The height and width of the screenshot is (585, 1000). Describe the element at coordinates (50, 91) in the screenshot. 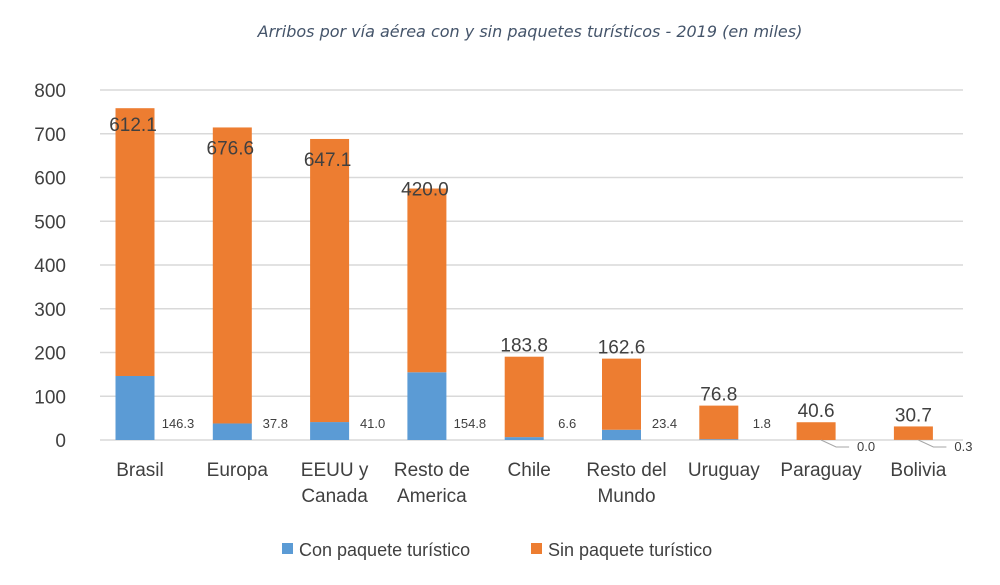

I see `y-tick-label: 800` at that location.